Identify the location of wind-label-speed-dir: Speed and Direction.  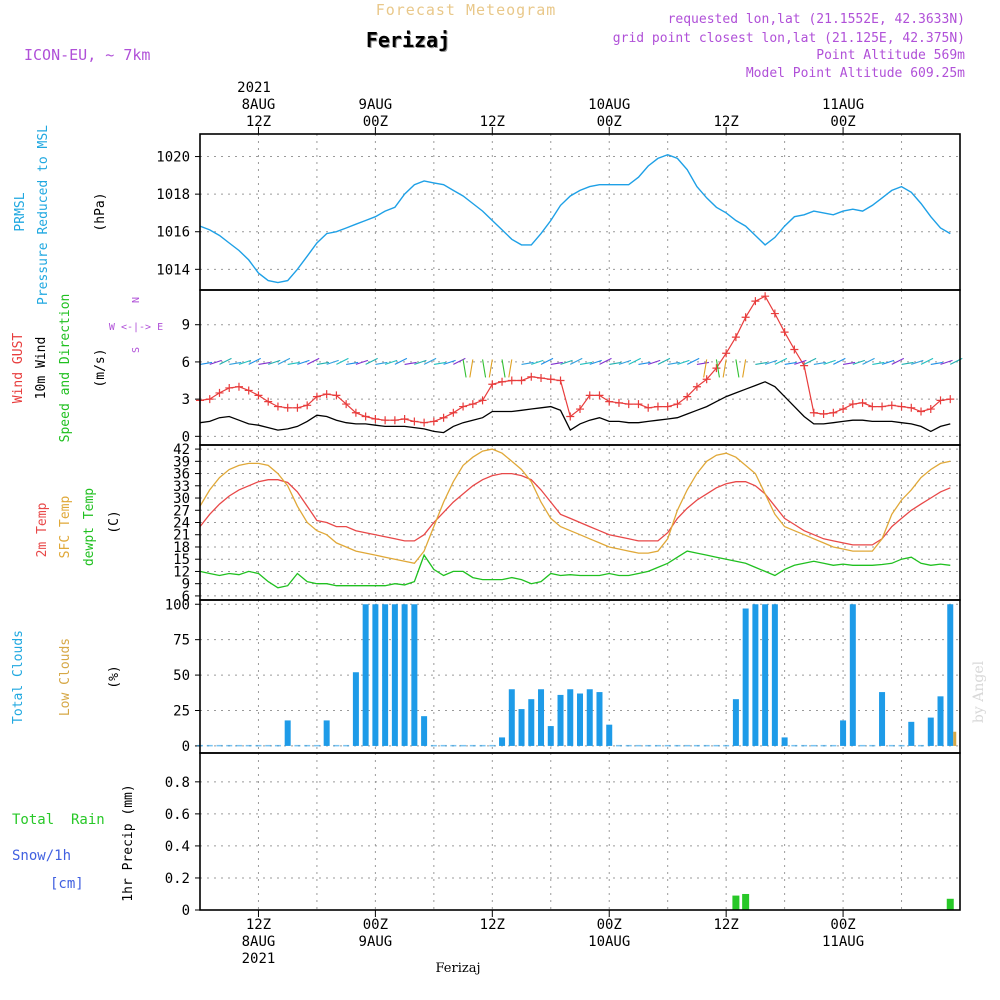
(65, 368).